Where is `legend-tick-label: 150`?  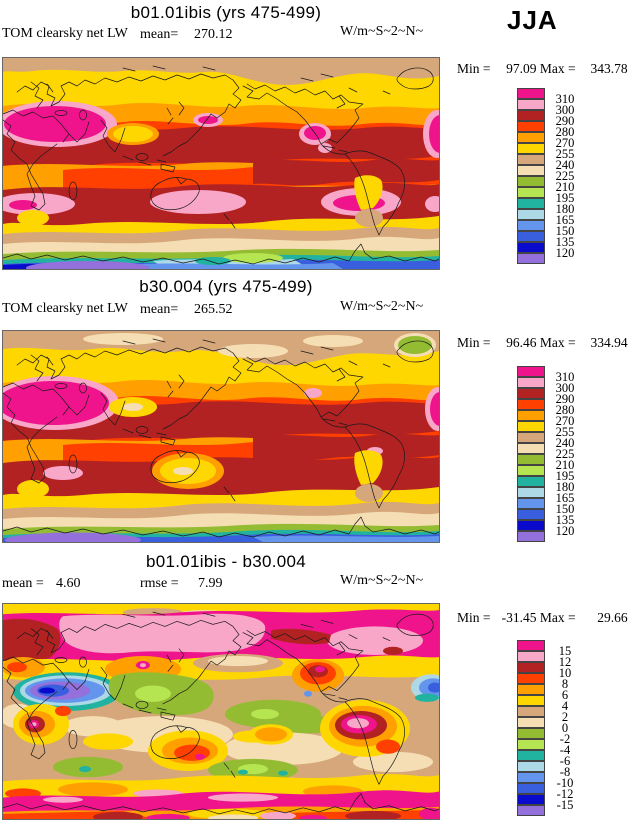
legend-tick-label: 150 is located at coordinates (565, 230).